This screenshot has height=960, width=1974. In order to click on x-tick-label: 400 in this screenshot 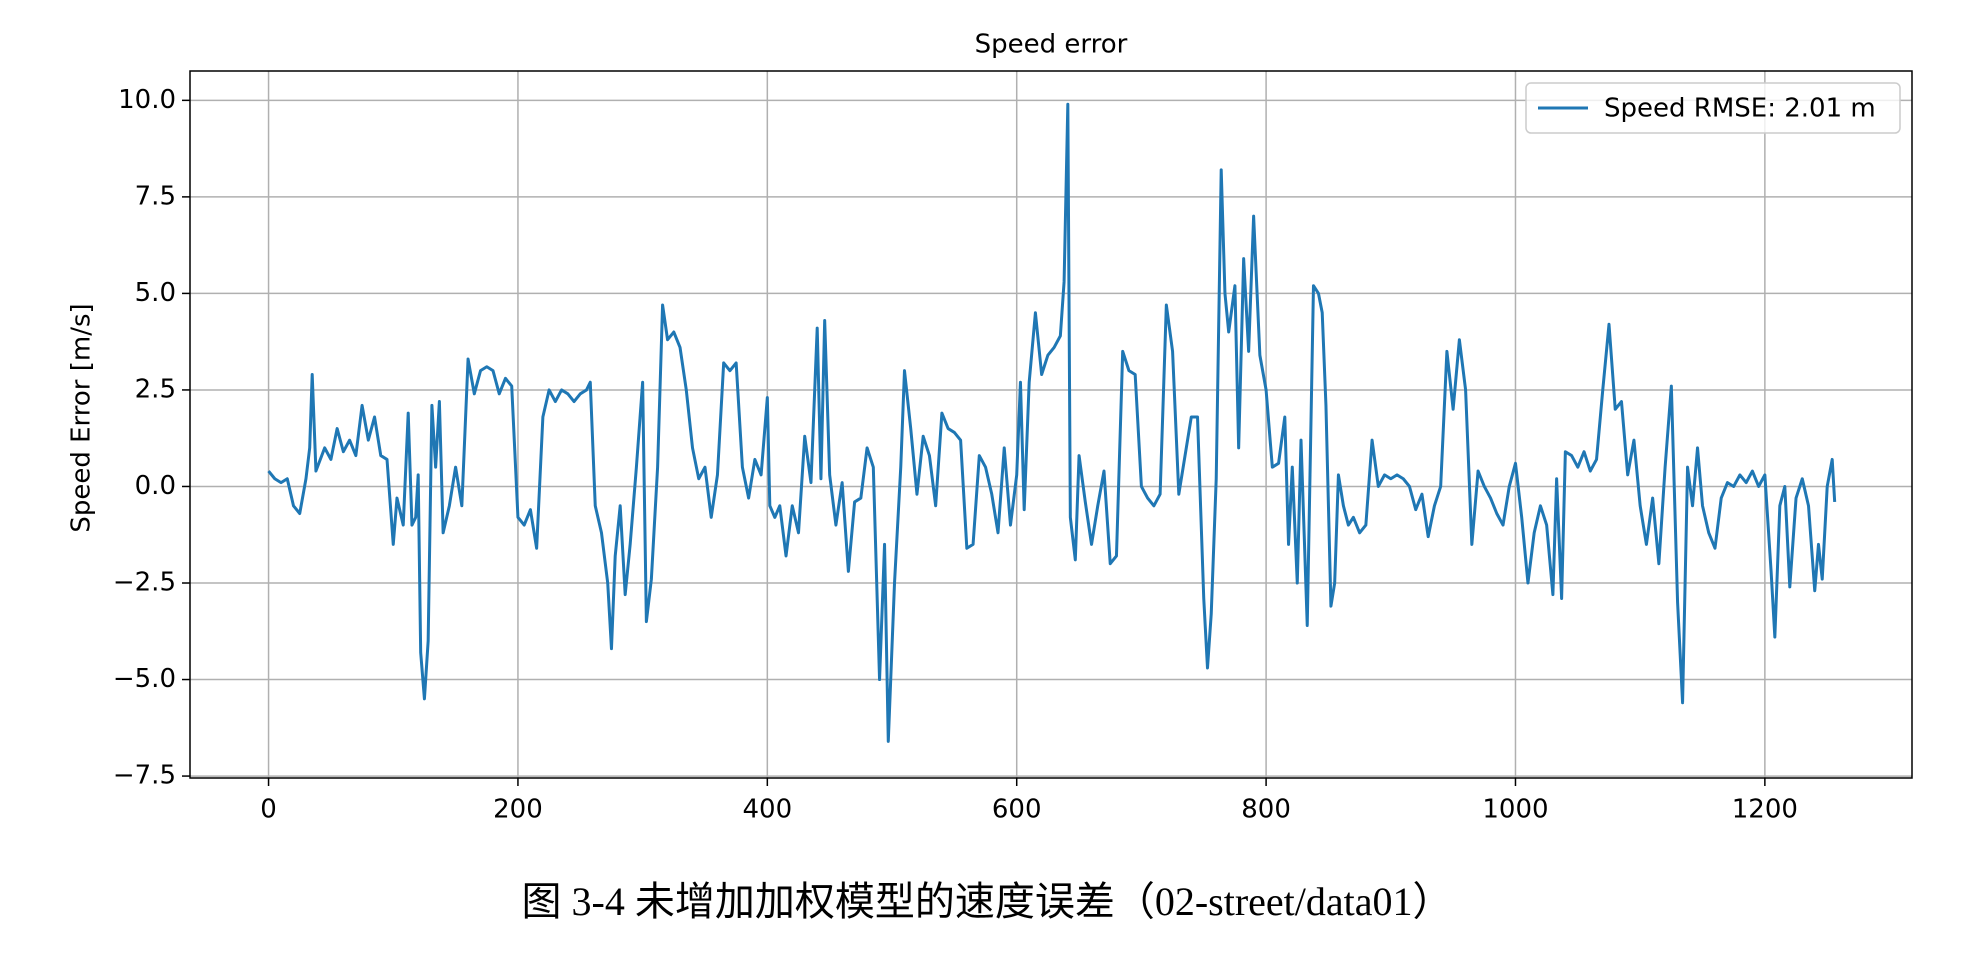, I will do `click(768, 810)`.